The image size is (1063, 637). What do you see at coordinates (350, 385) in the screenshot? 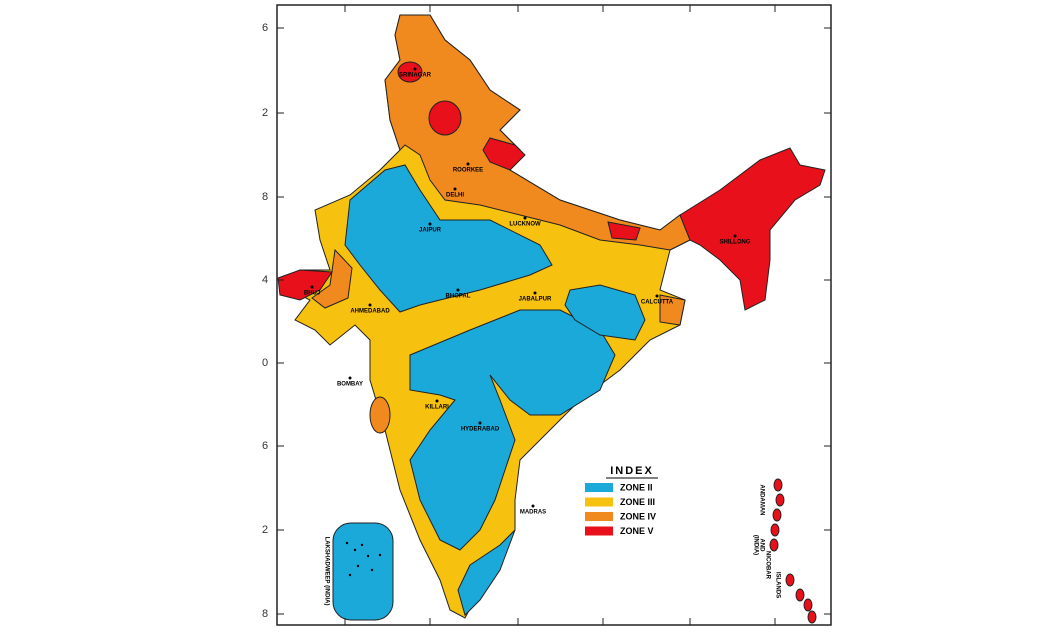
I see `city-label: BOMBAY` at bounding box center [350, 385].